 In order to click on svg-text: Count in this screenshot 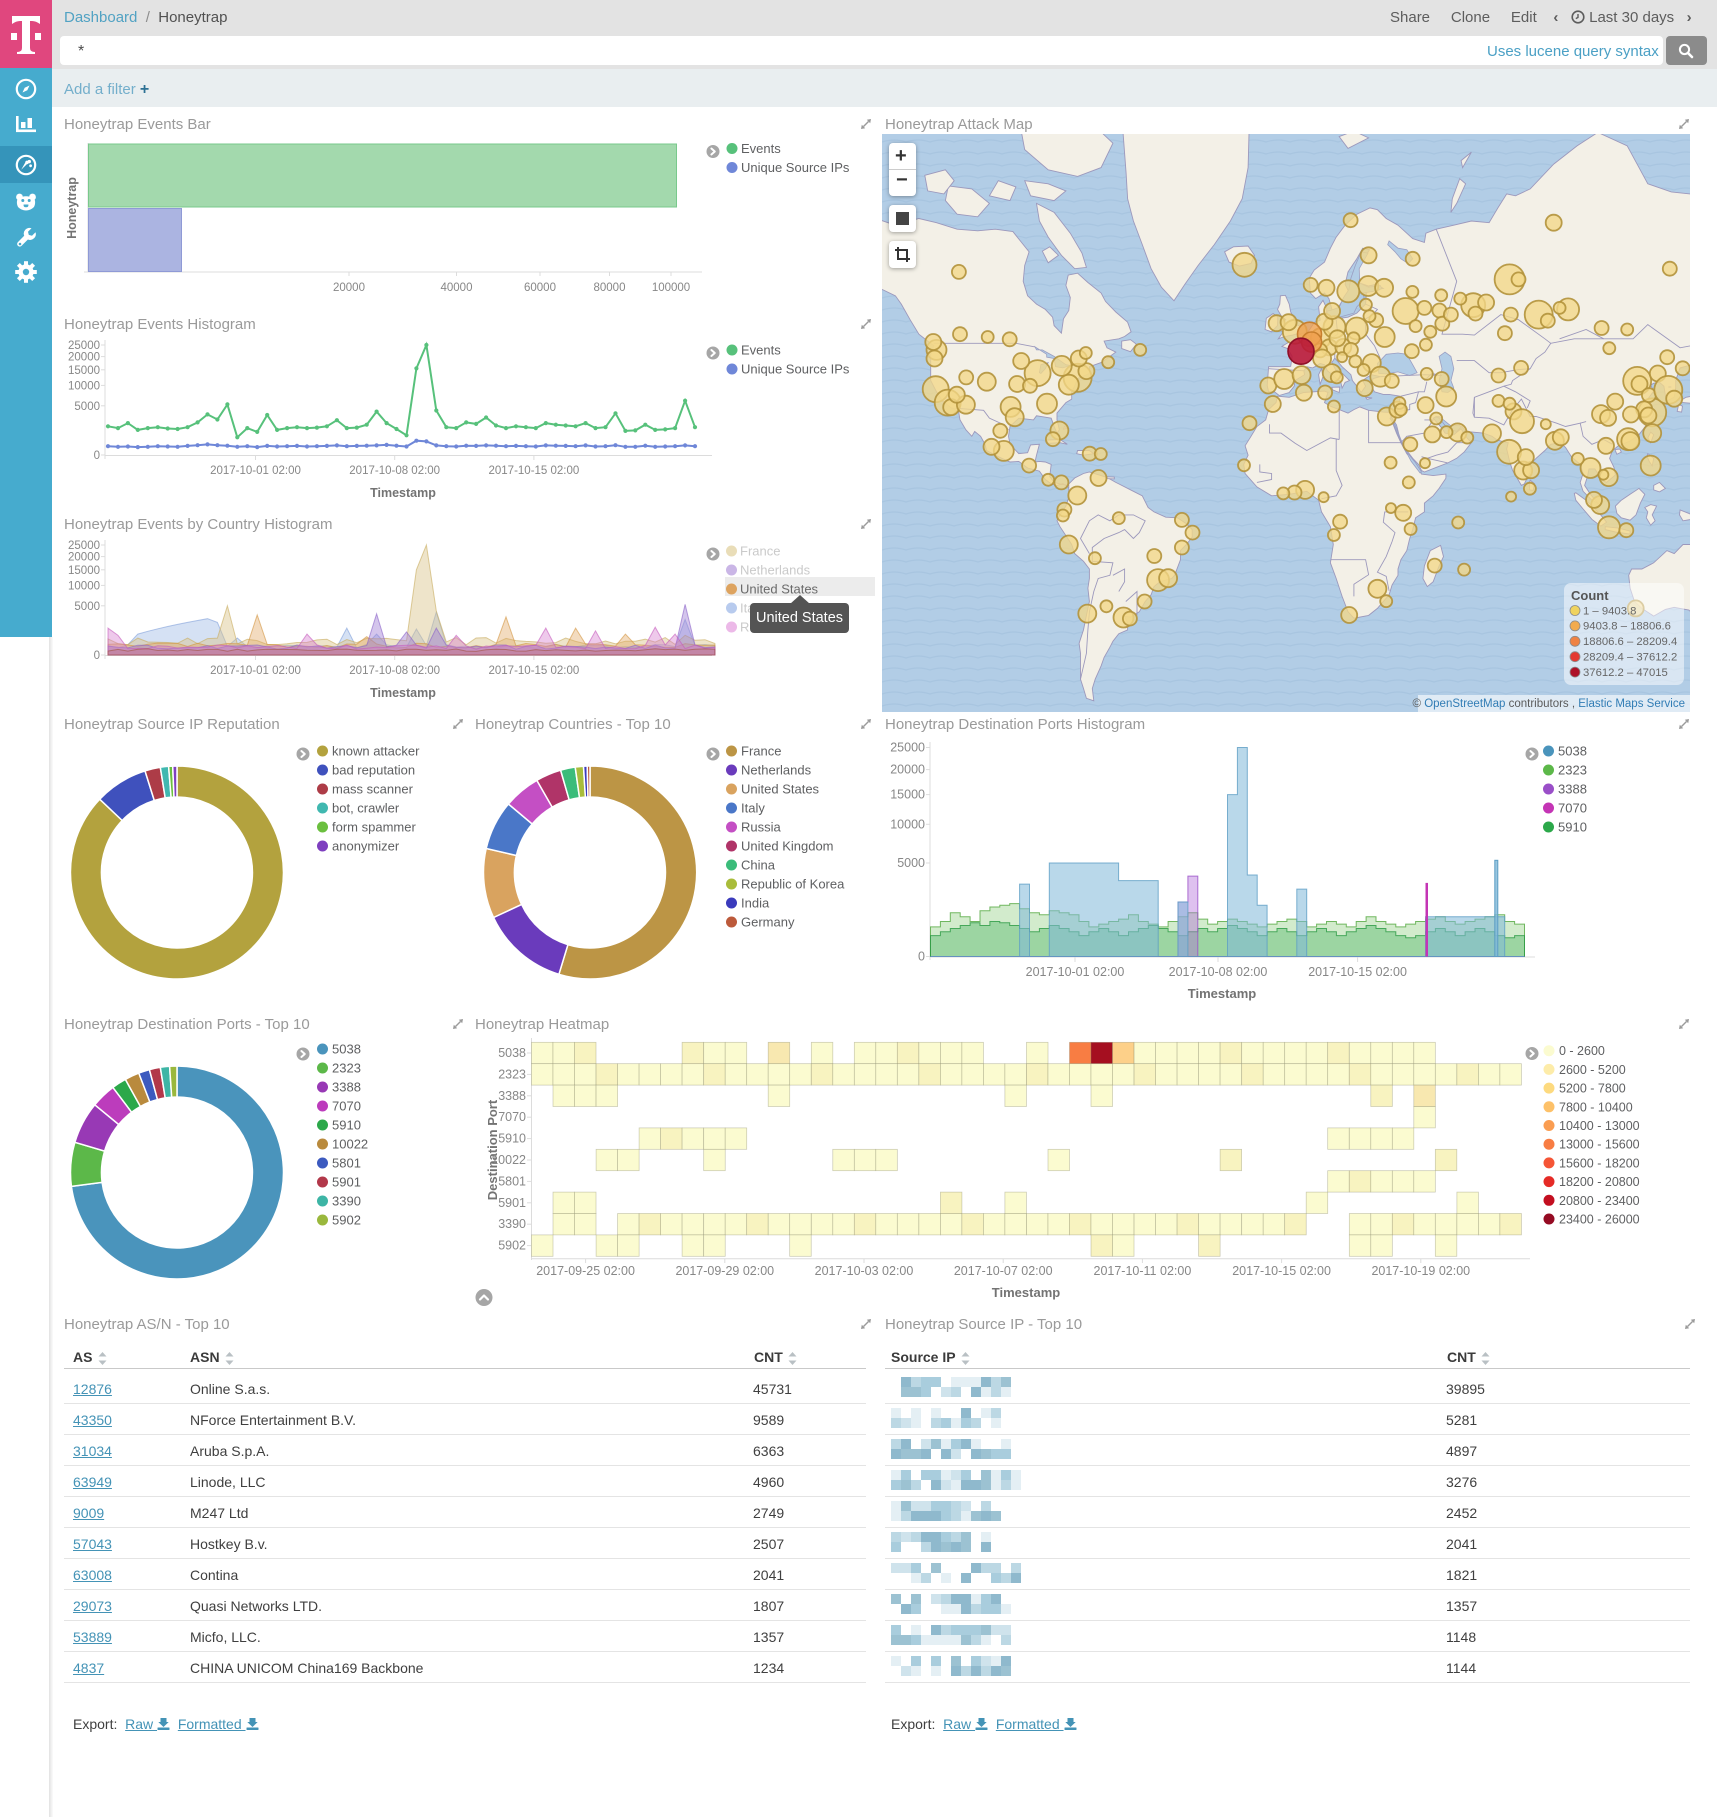, I will do `click(1590, 595)`.